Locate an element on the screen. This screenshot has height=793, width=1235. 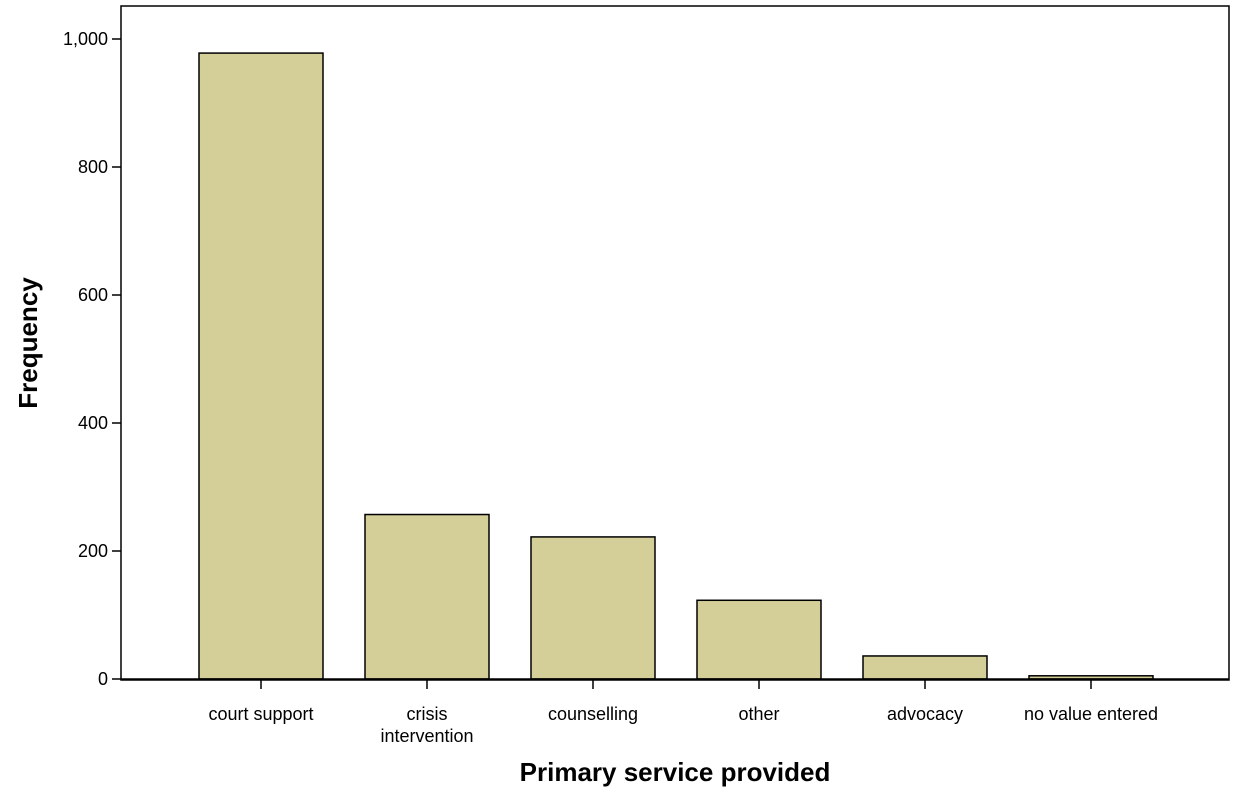
y-tick-label: 400 is located at coordinates (93, 423).